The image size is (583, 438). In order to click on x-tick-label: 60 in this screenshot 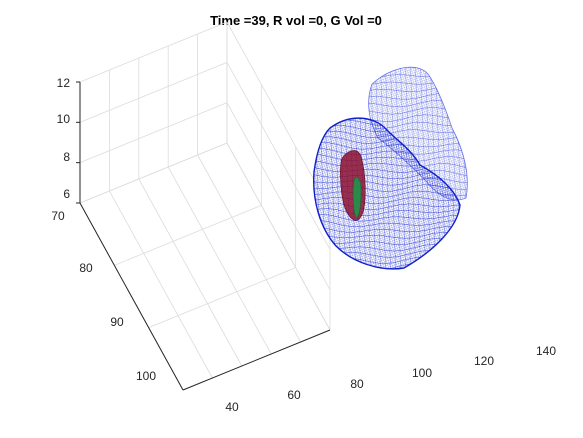, I will do `click(294, 395)`.